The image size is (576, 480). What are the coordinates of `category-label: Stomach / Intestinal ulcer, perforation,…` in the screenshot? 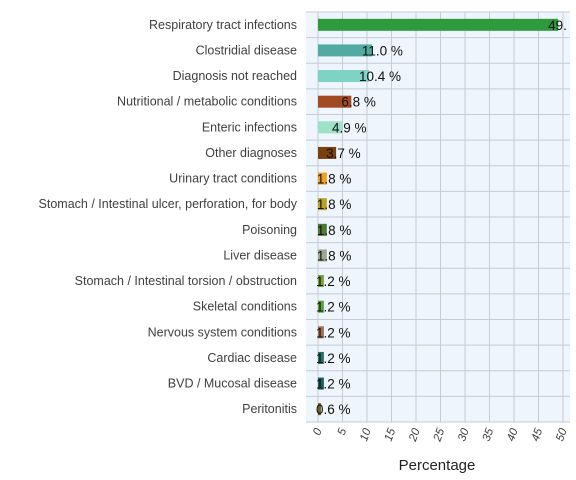 It's located at (168, 204).